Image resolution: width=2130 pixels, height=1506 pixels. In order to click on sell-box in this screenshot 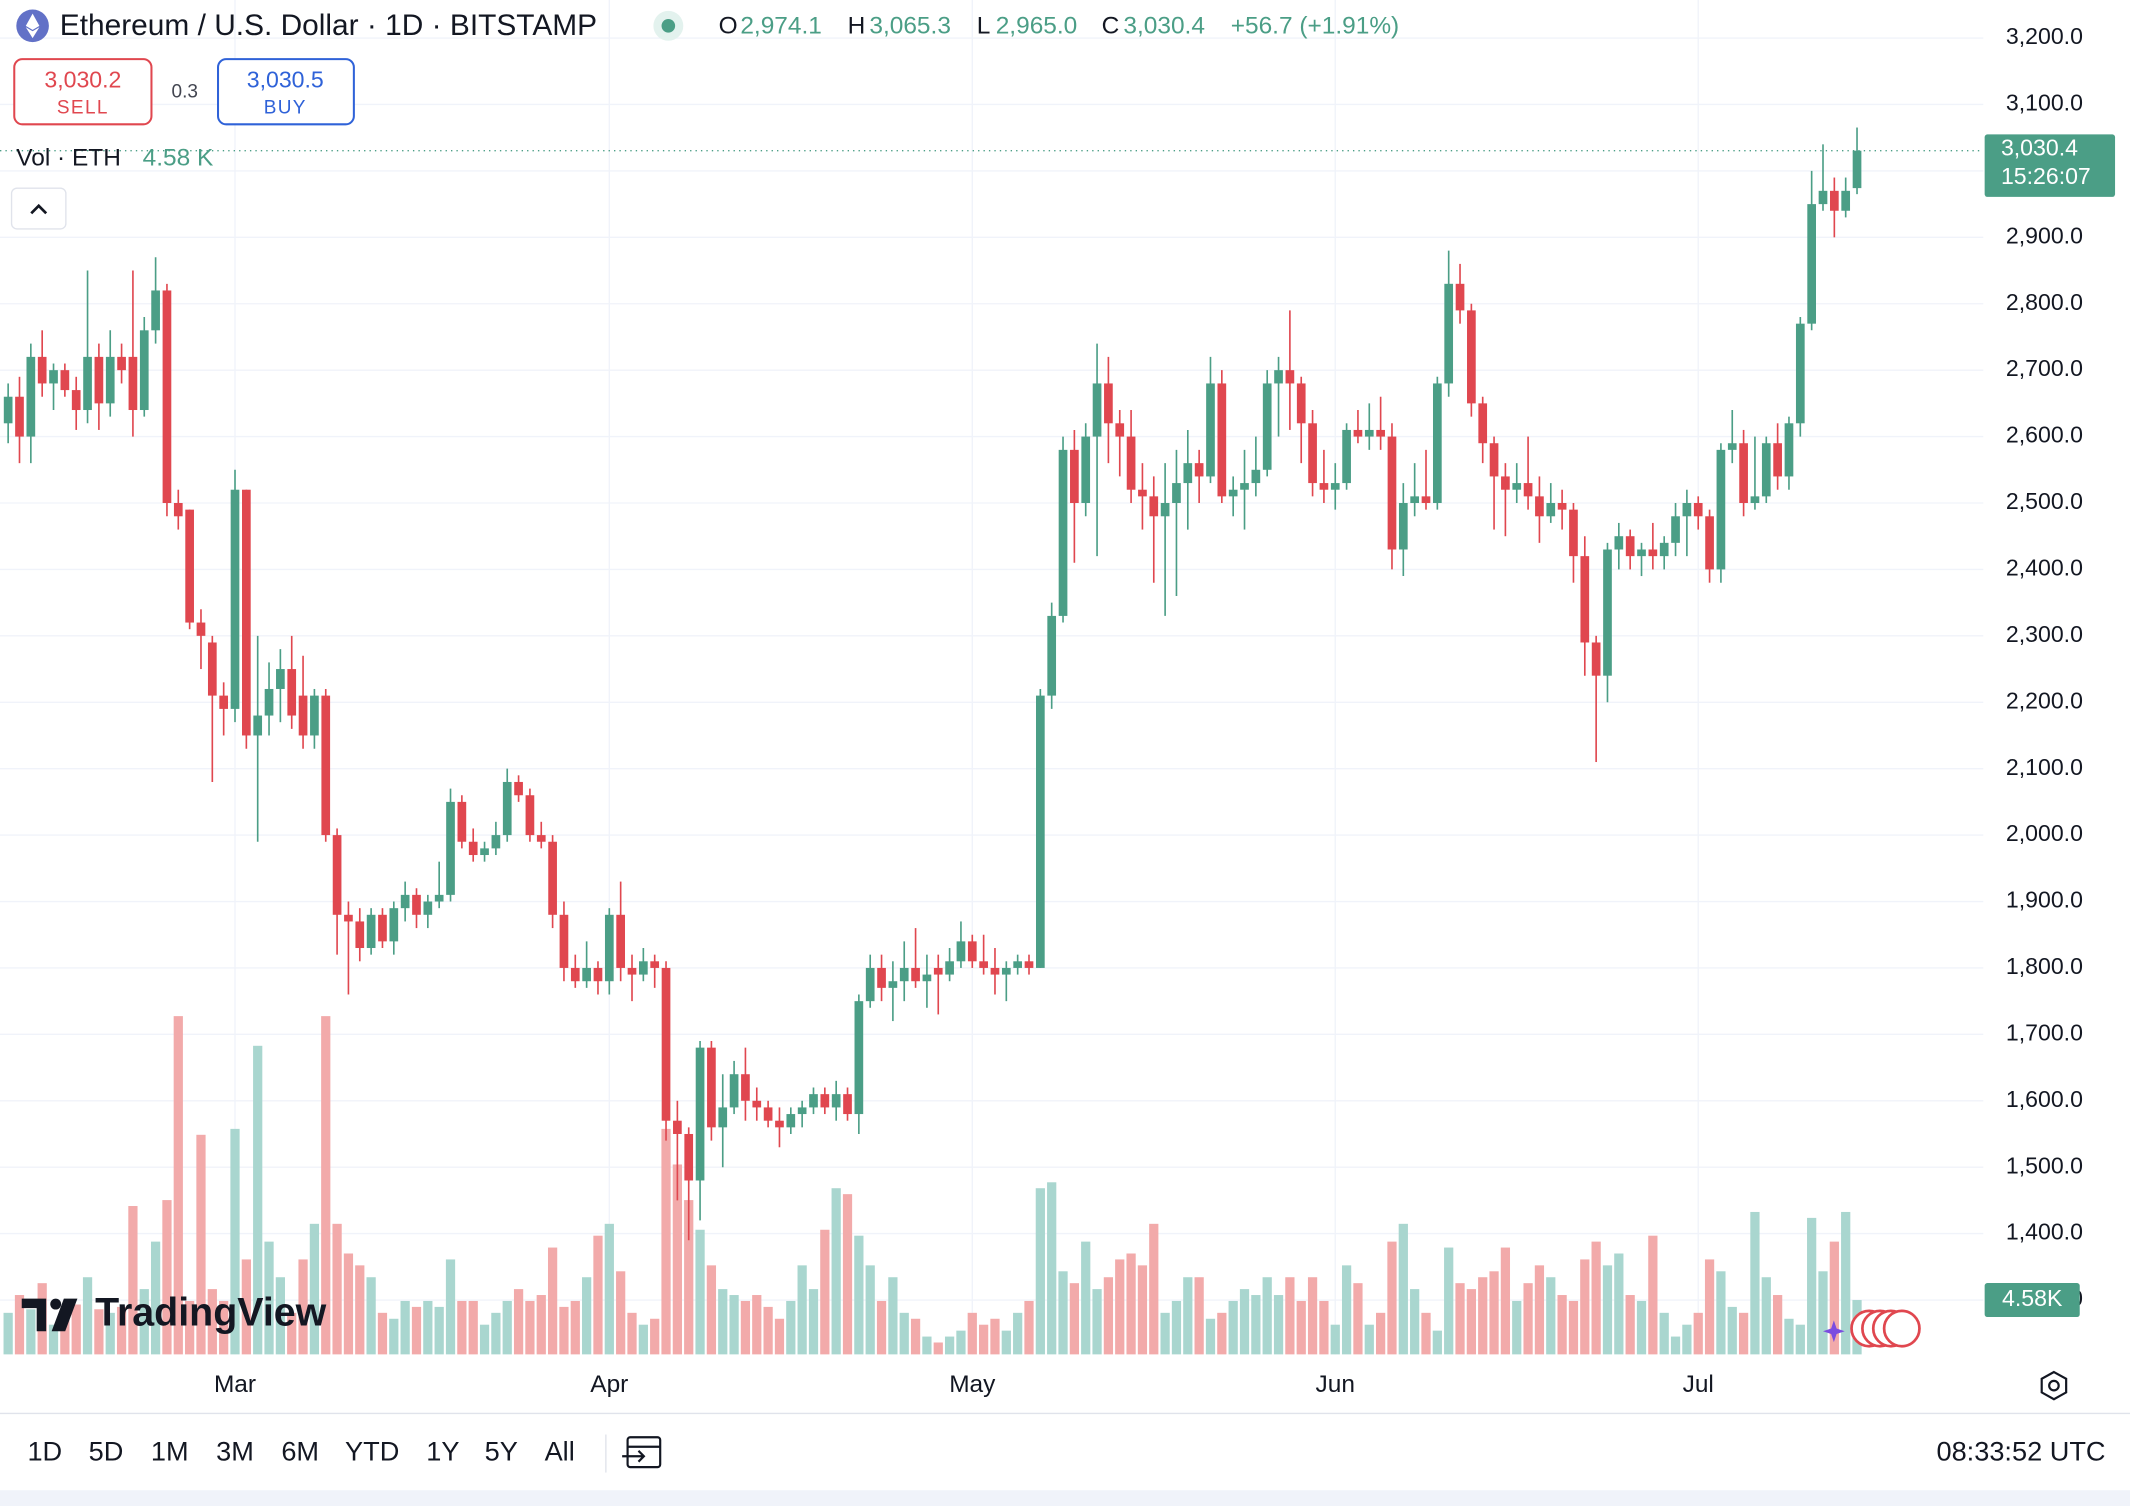, I will do `click(83, 92)`.